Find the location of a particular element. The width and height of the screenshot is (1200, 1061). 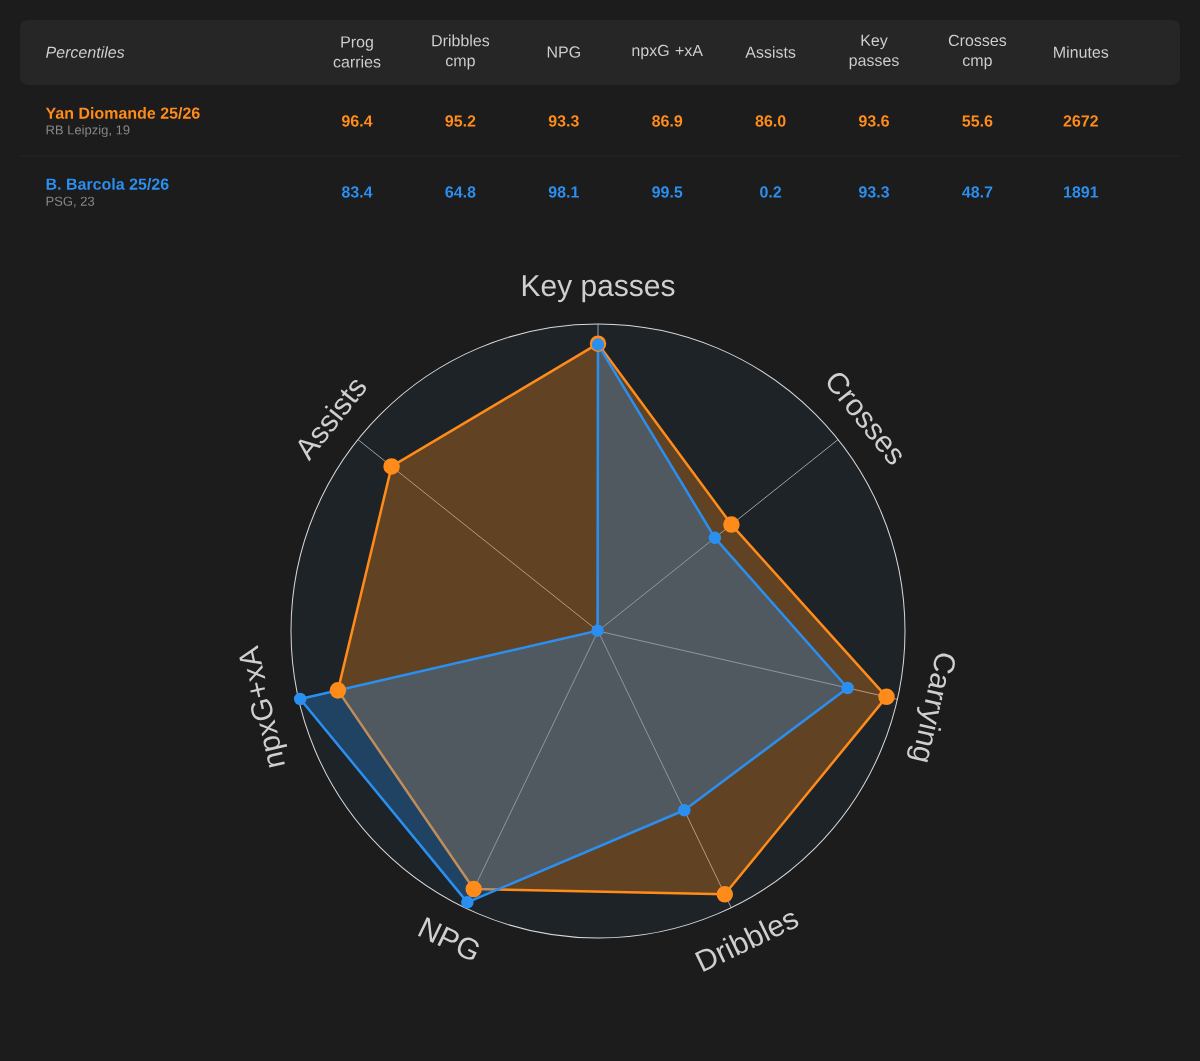

text: 83.4 is located at coordinates (357, 192).